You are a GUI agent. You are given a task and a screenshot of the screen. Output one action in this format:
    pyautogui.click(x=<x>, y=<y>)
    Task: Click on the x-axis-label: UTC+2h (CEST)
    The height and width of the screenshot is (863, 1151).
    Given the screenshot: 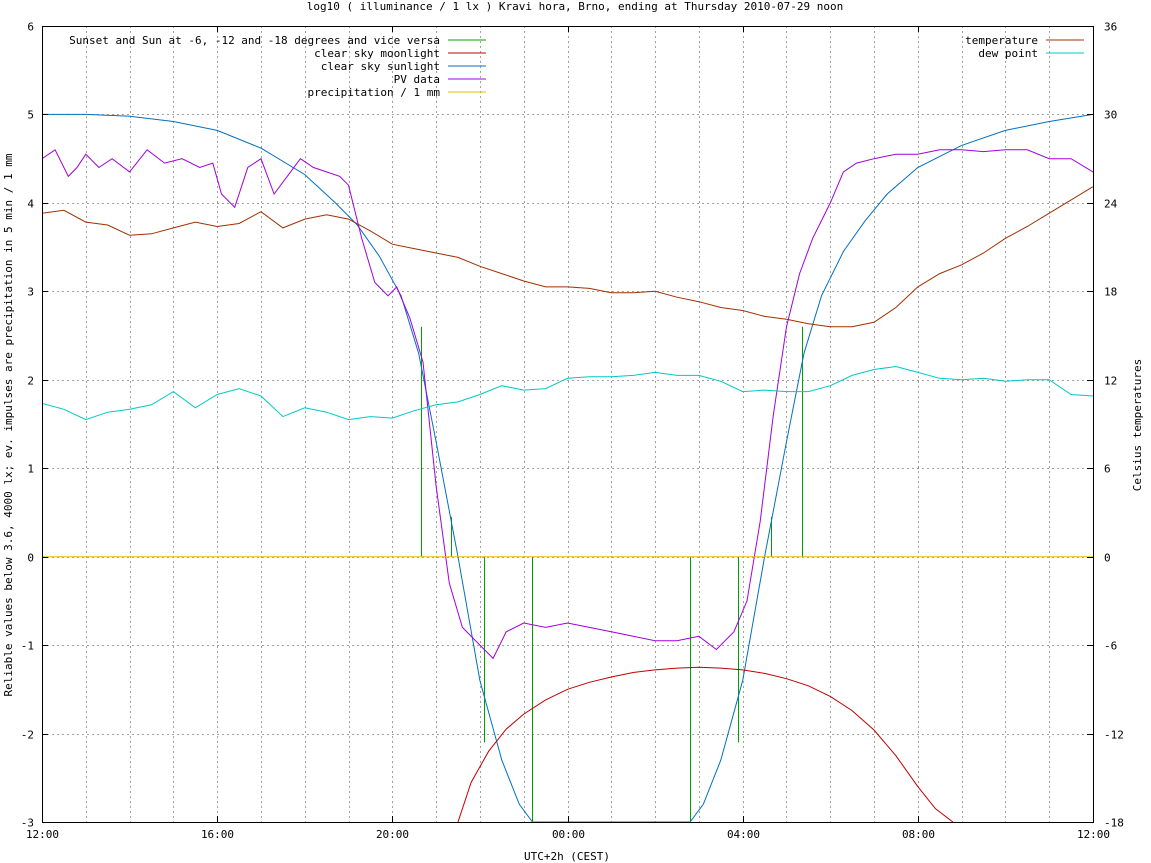 What is the action you would take?
    pyautogui.click(x=567, y=856)
    